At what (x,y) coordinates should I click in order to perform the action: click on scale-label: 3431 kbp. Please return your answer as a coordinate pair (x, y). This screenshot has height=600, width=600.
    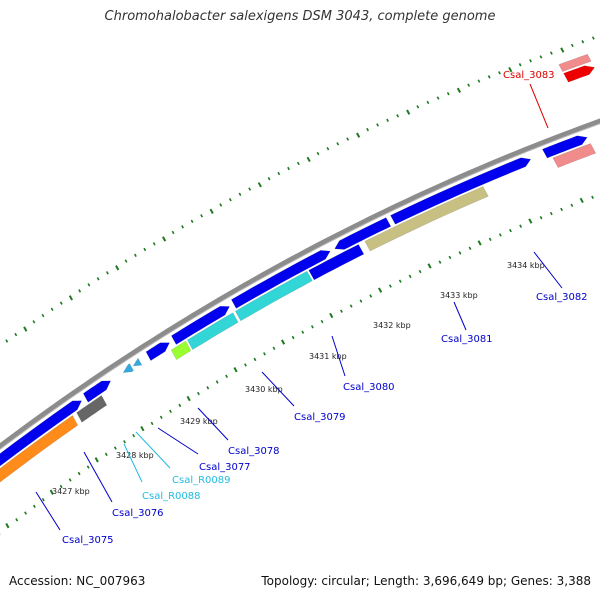
    Looking at the image, I should click on (328, 356).